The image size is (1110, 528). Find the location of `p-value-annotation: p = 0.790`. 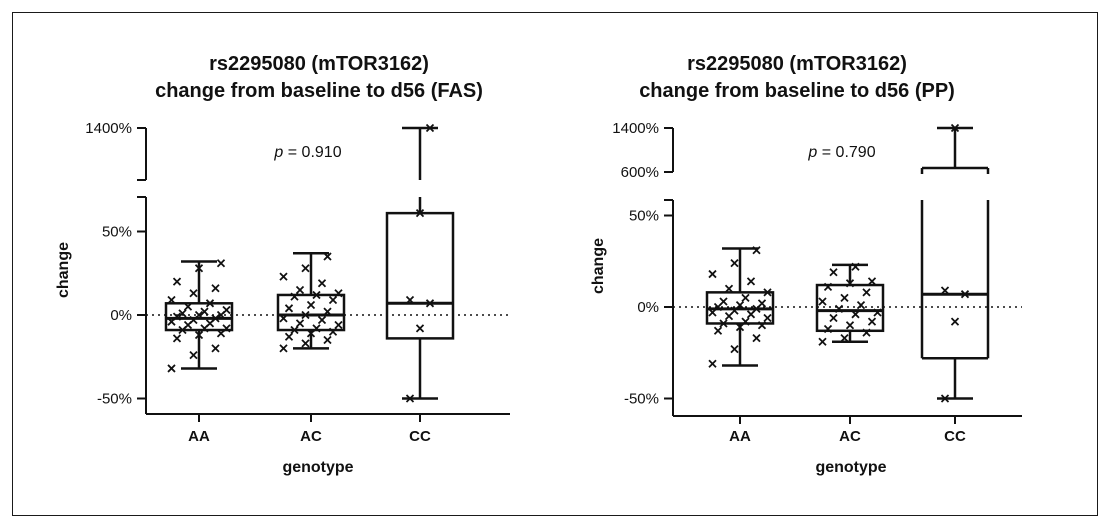

p-value-annotation: p = 0.790 is located at coordinates (841, 152).